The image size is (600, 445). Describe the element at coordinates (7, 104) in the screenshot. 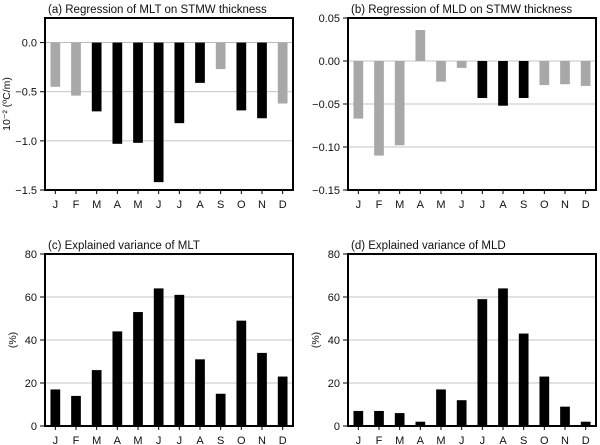

I see `y-axis-label: 10⁻² (ºC/m)` at that location.